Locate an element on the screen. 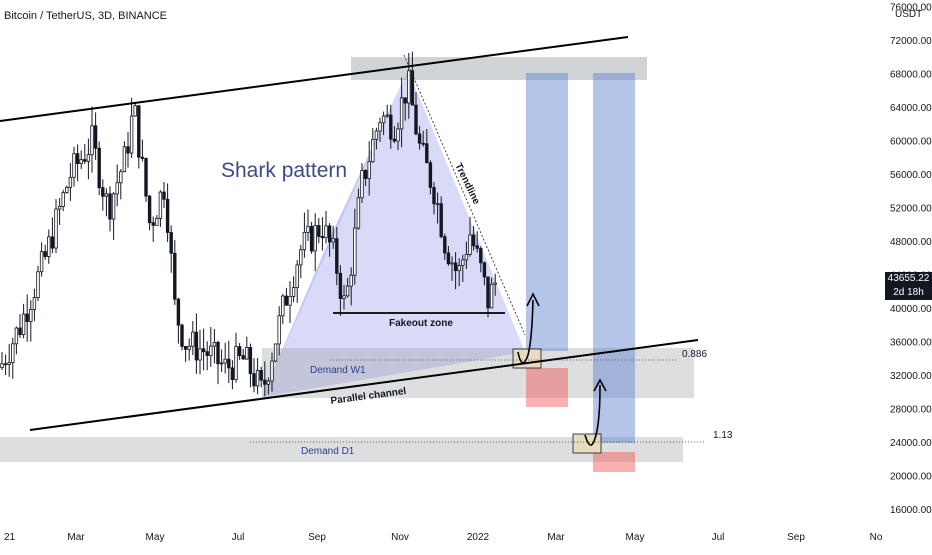  last-price-tag: 43655.22 is located at coordinates (908, 279).